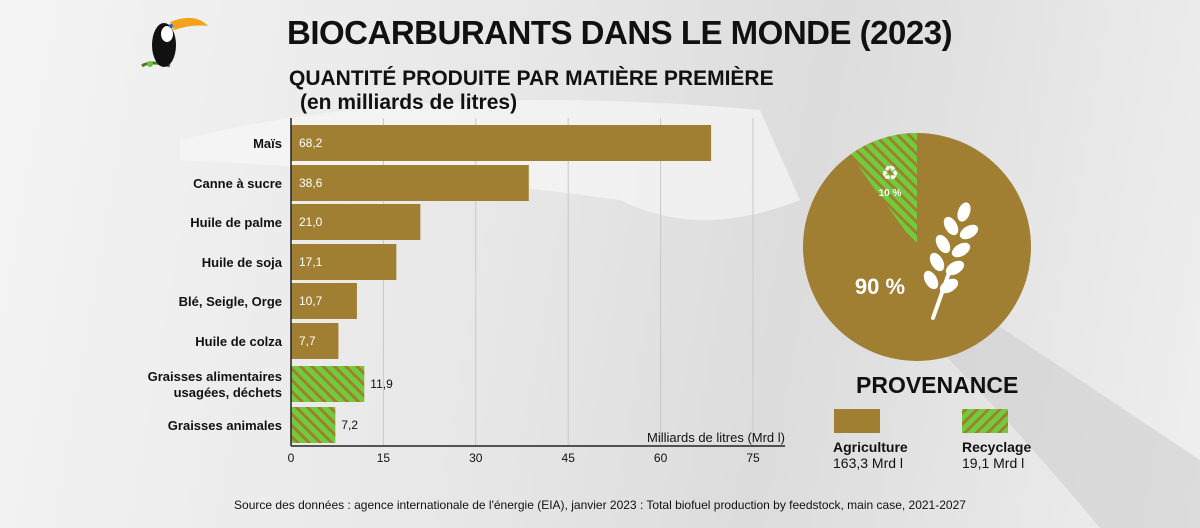 The width and height of the screenshot is (1200, 528). What do you see at coordinates (228, 392) in the screenshot?
I see `category-label: usagées, déchets` at bounding box center [228, 392].